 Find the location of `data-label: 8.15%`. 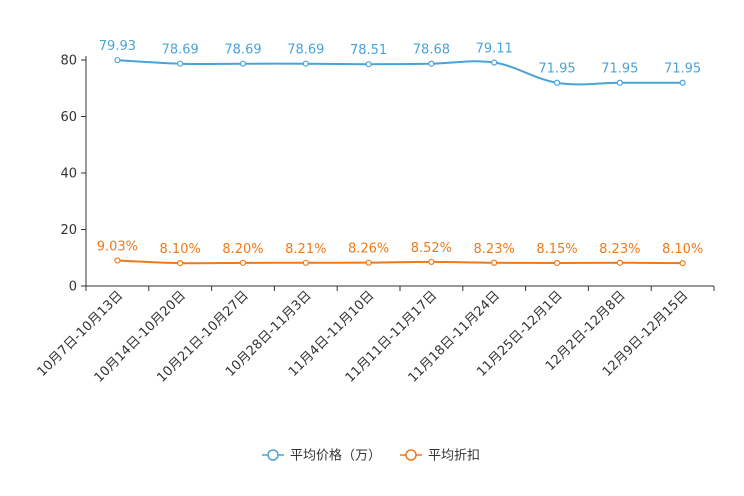

data-label: 8.15% is located at coordinates (556, 249).